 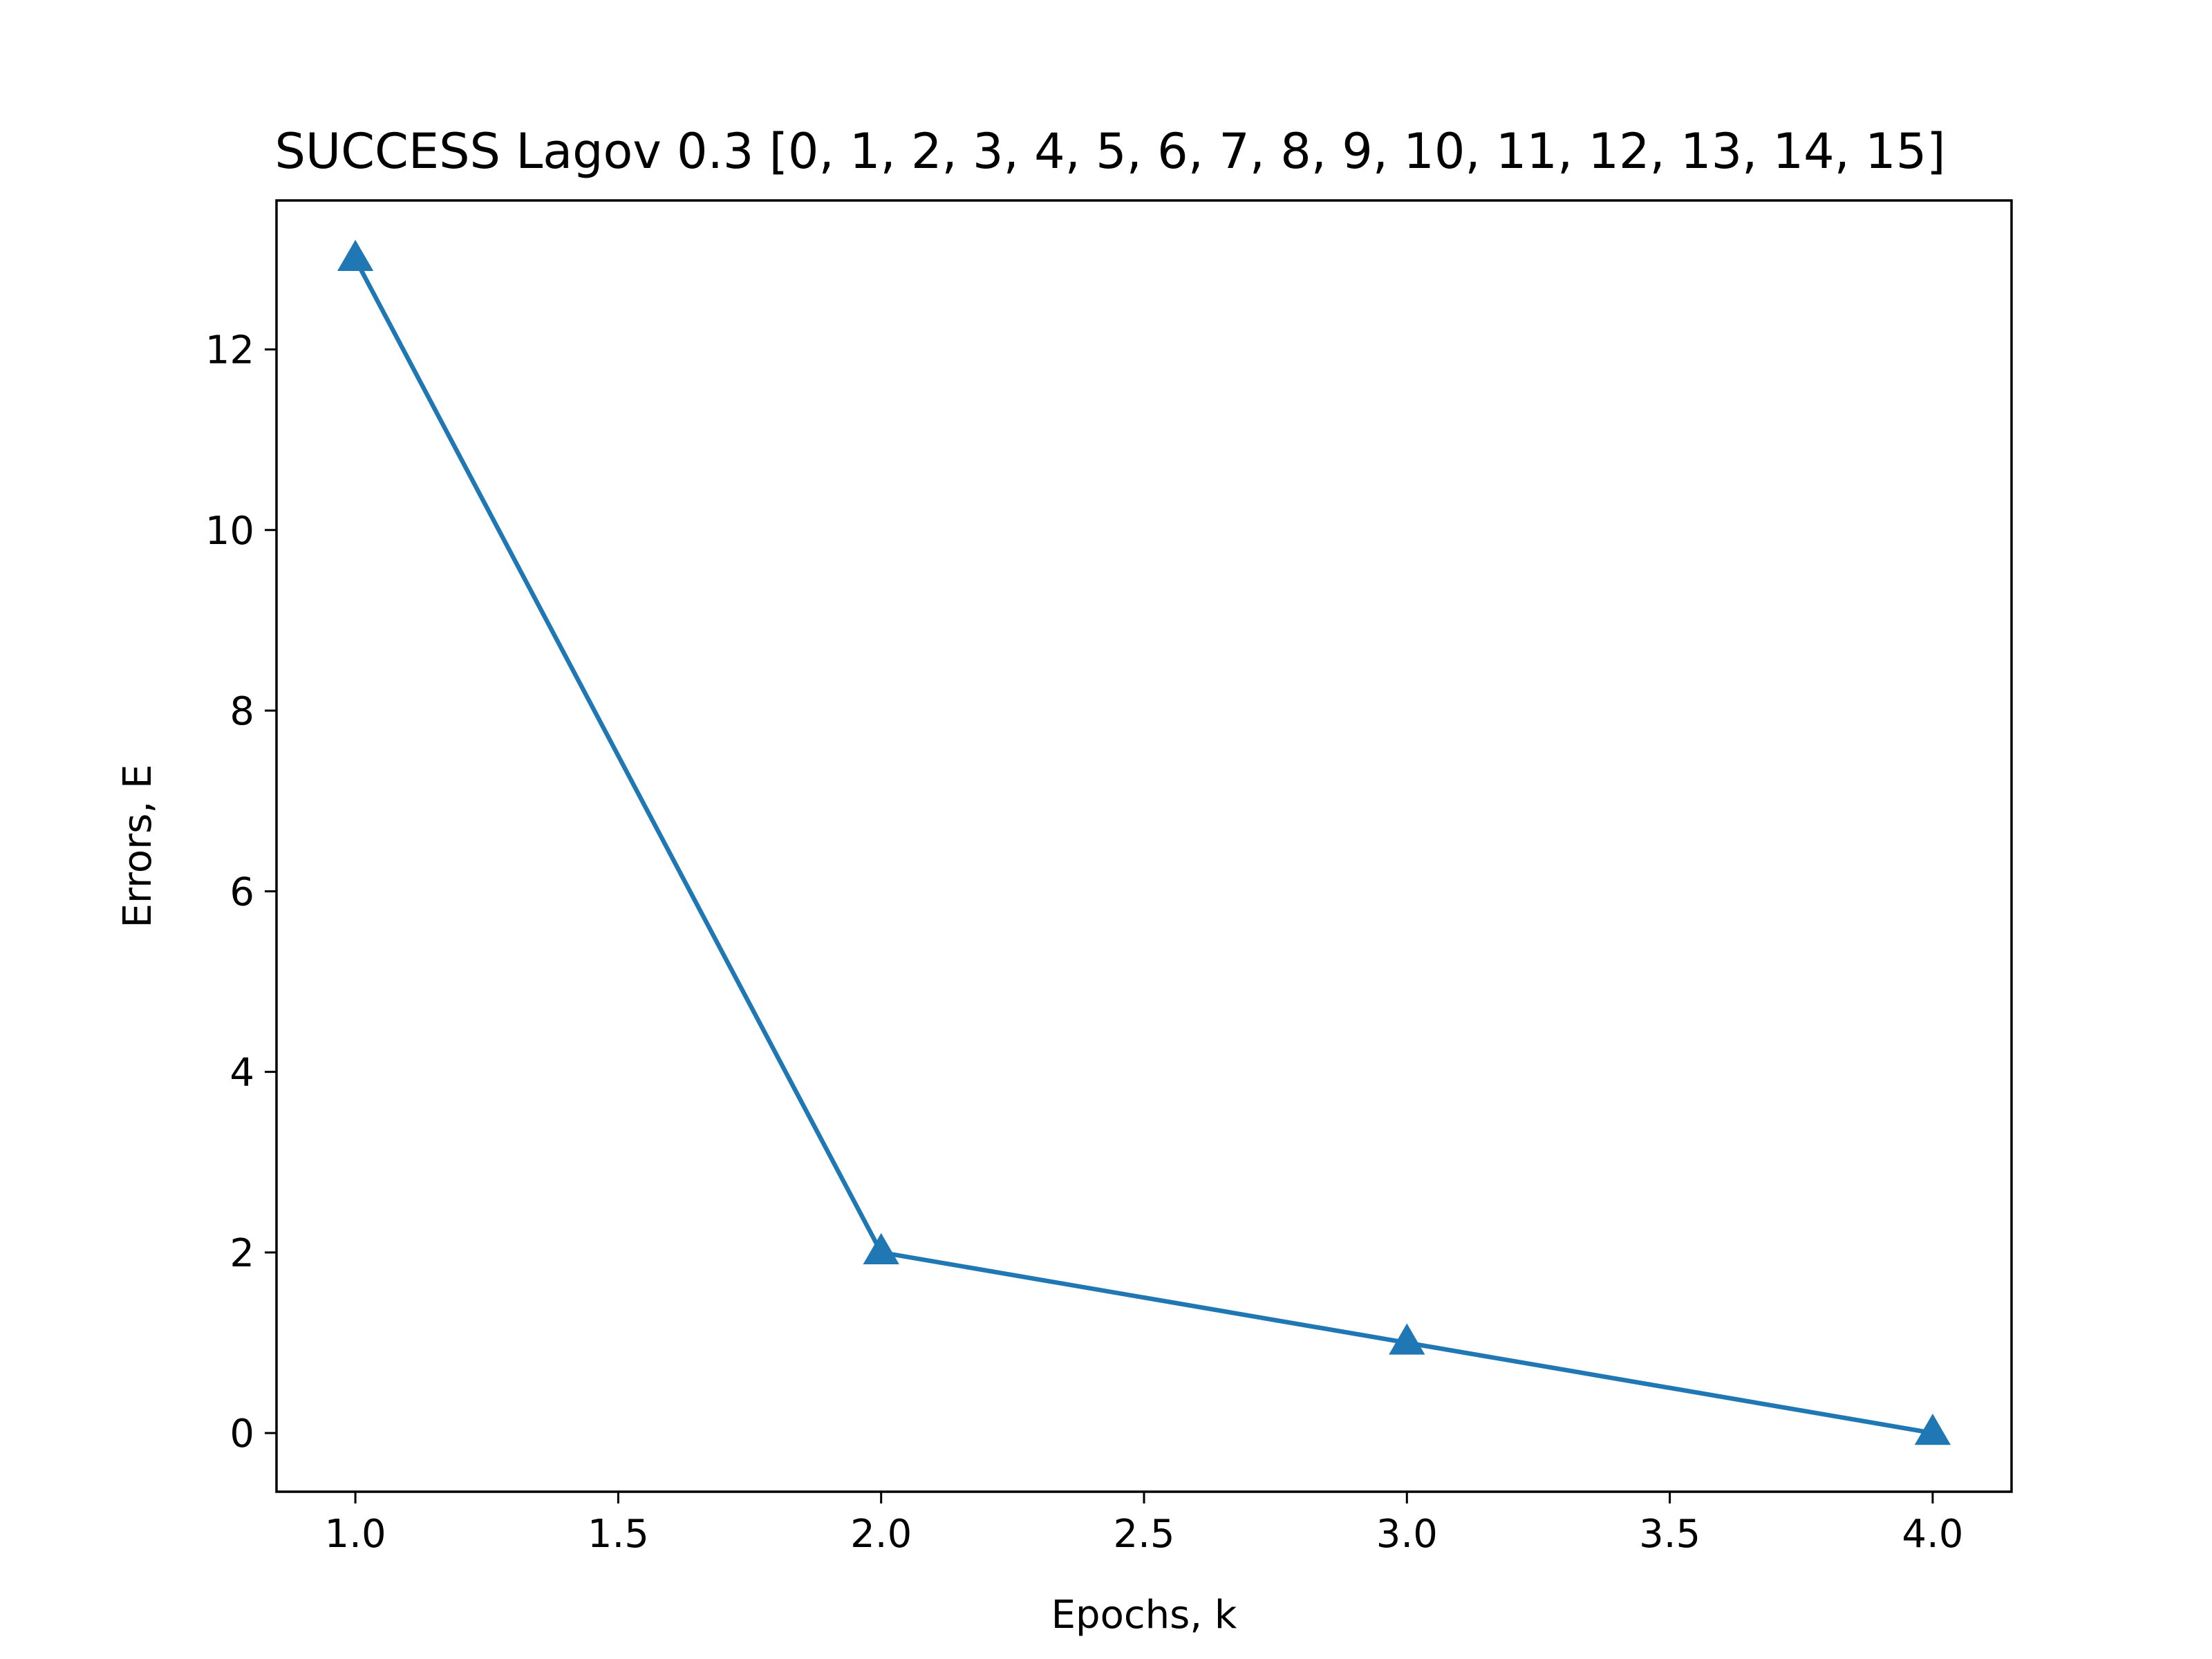 I want to click on x-tick-label: 3.5, so click(x=1670, y=1535).